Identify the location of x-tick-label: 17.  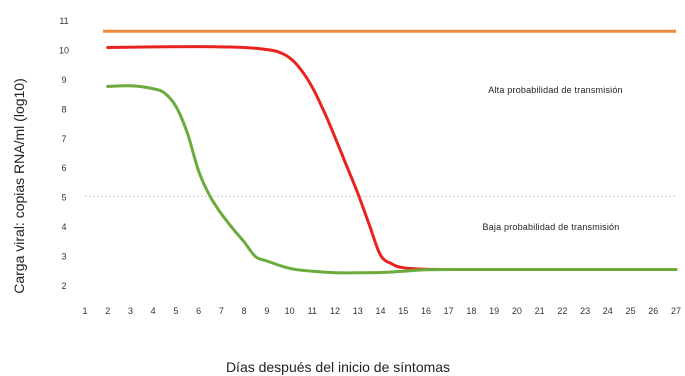
(449, 311).